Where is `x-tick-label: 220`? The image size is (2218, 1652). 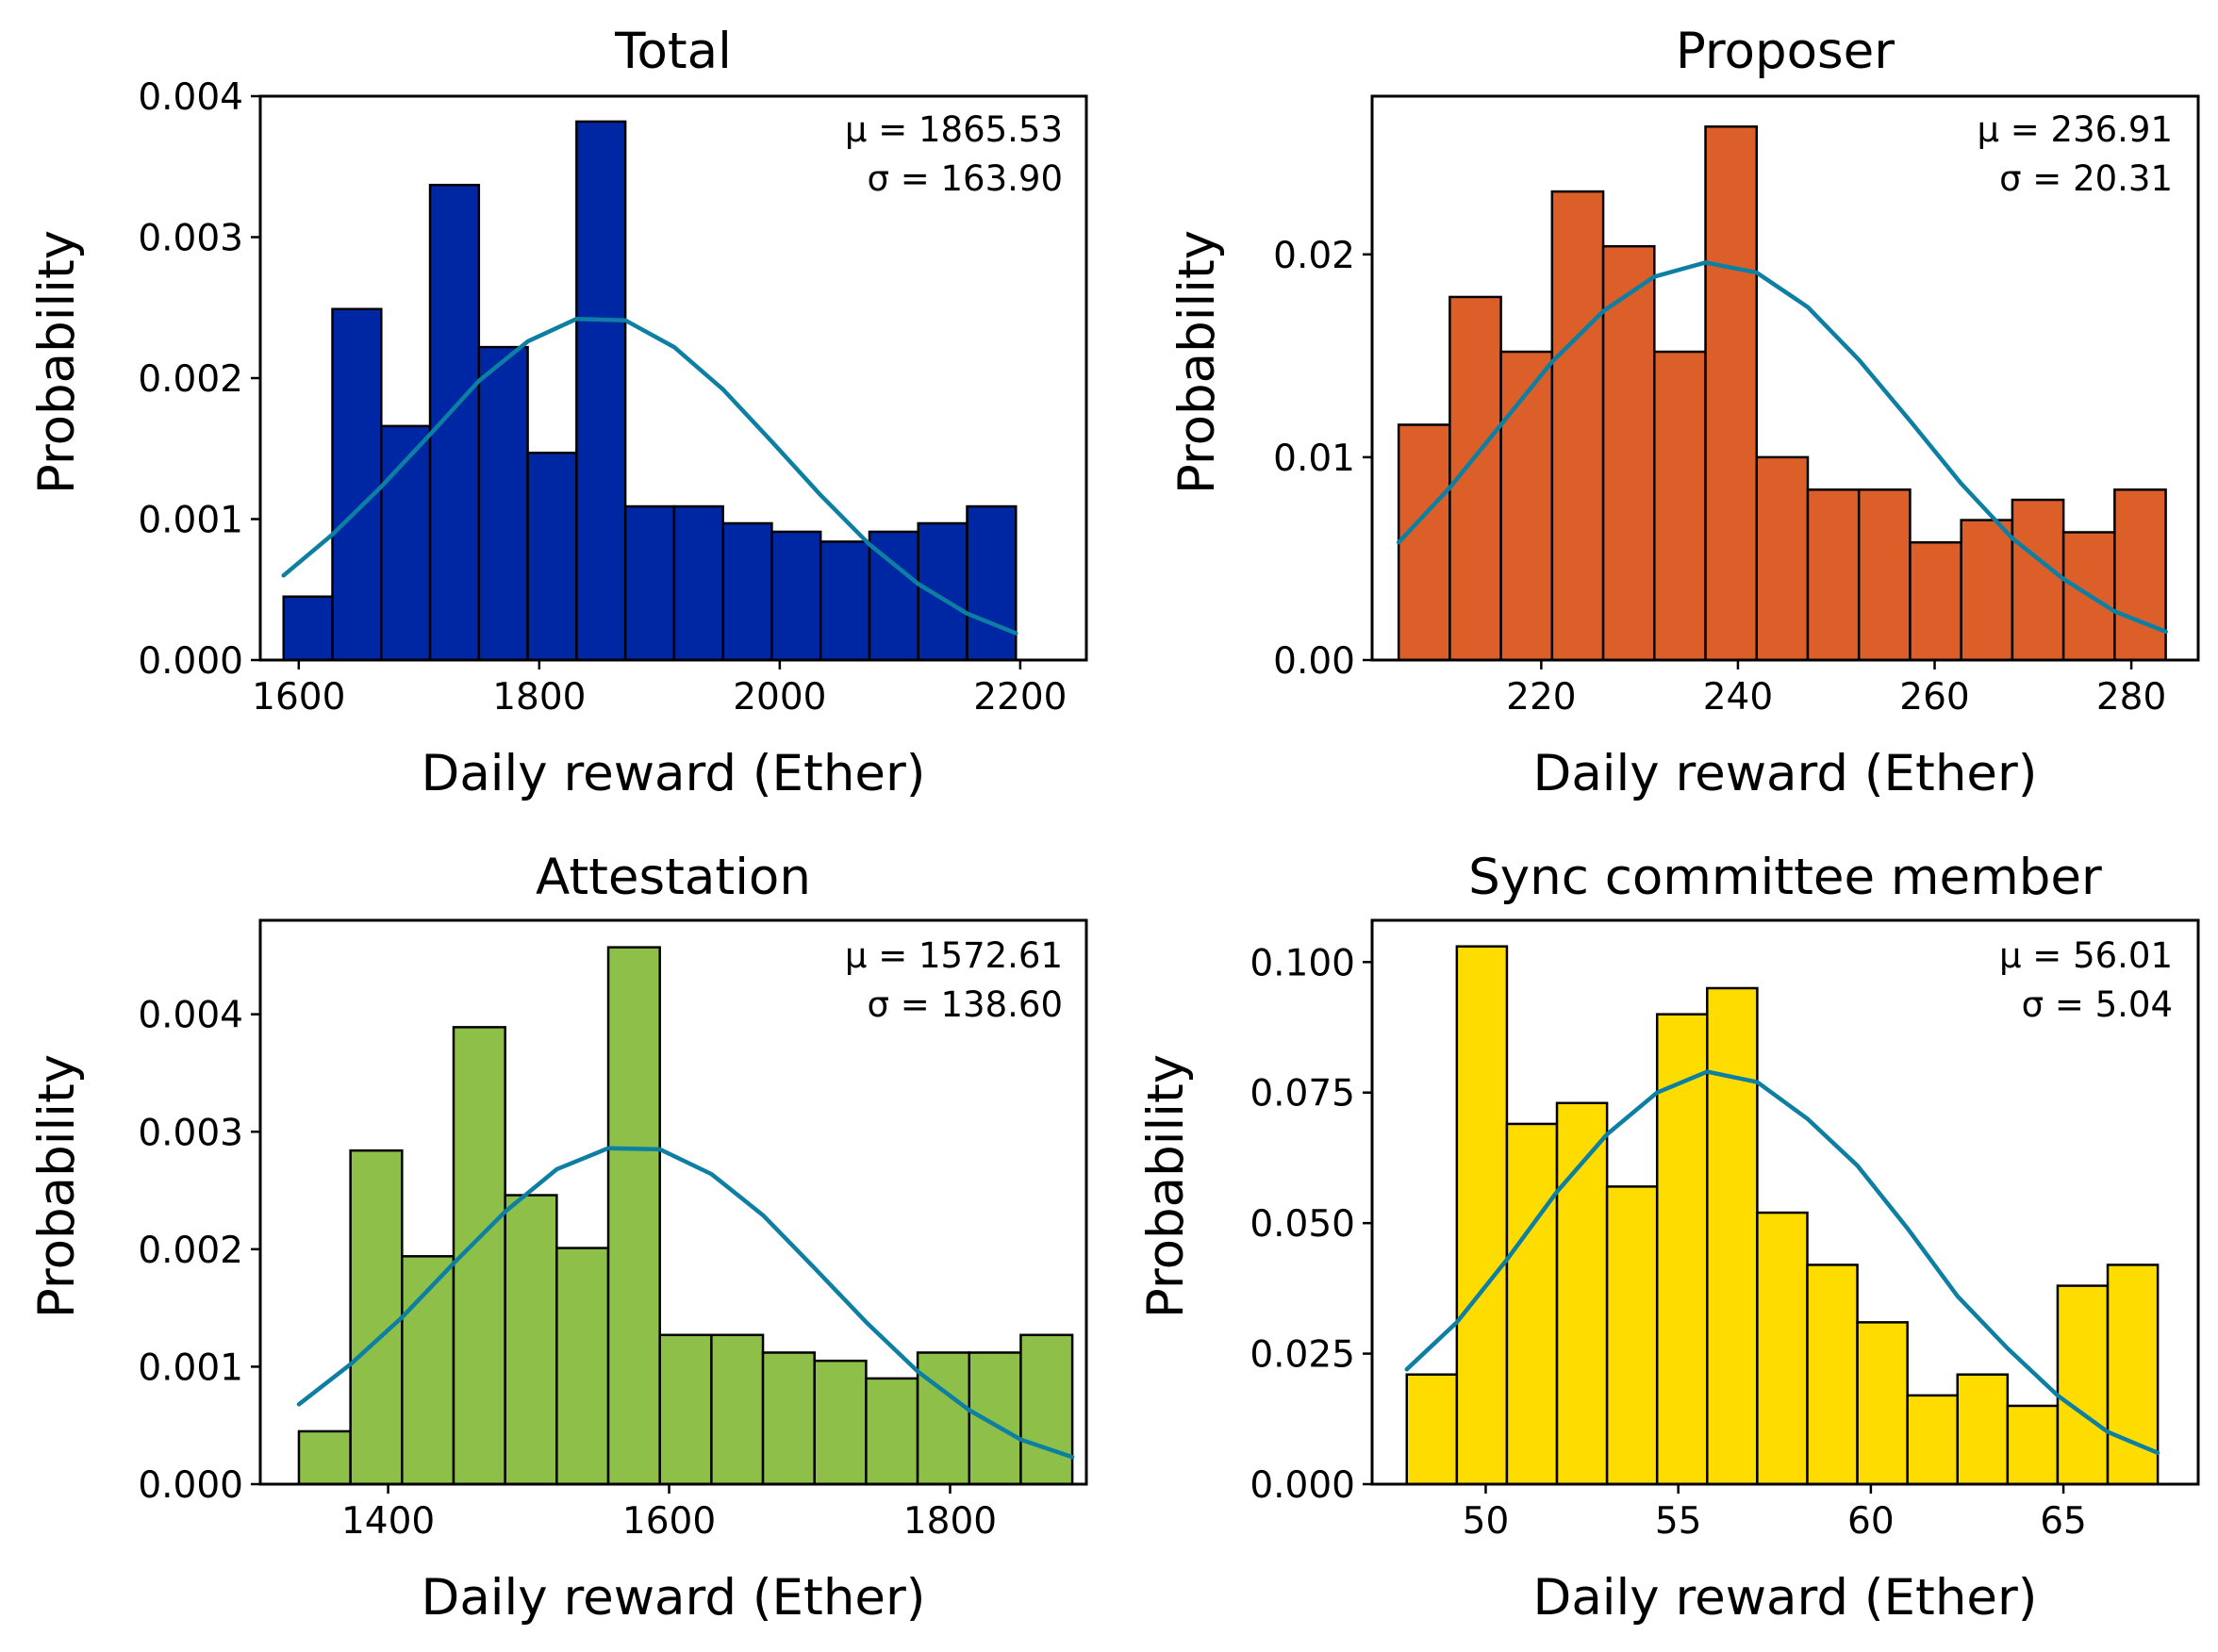
x-tick-label: 220 is located at coordinates (1541, 697).